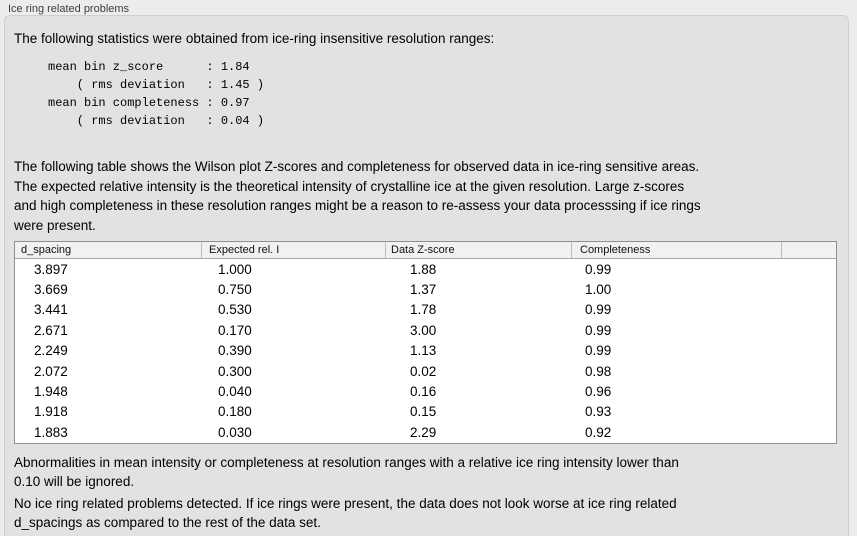  Describe the element at coordinates (235, 269) in the screenshot. I see `table-cell: 1.000` at that location.